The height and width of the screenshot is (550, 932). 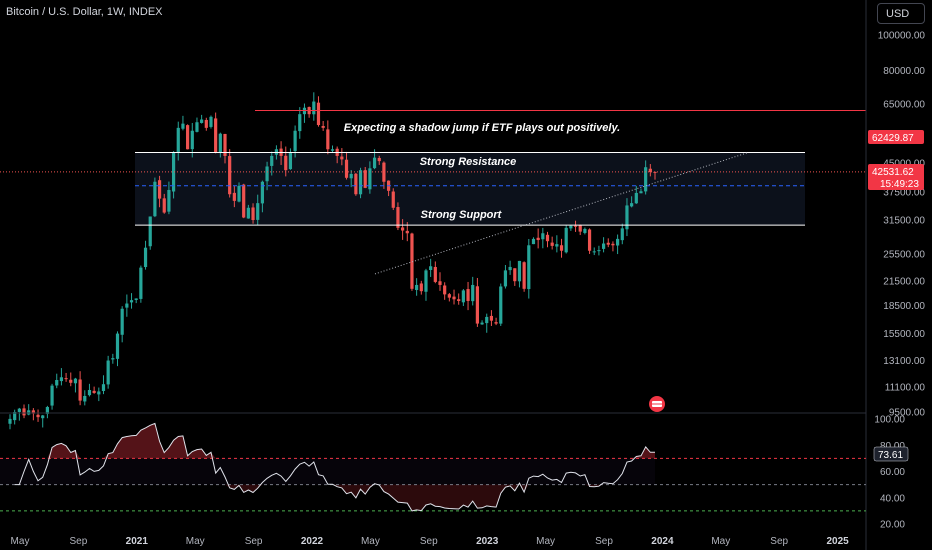 I want to click on price-tick-label: 15500.00, so click(x=904, y=334).